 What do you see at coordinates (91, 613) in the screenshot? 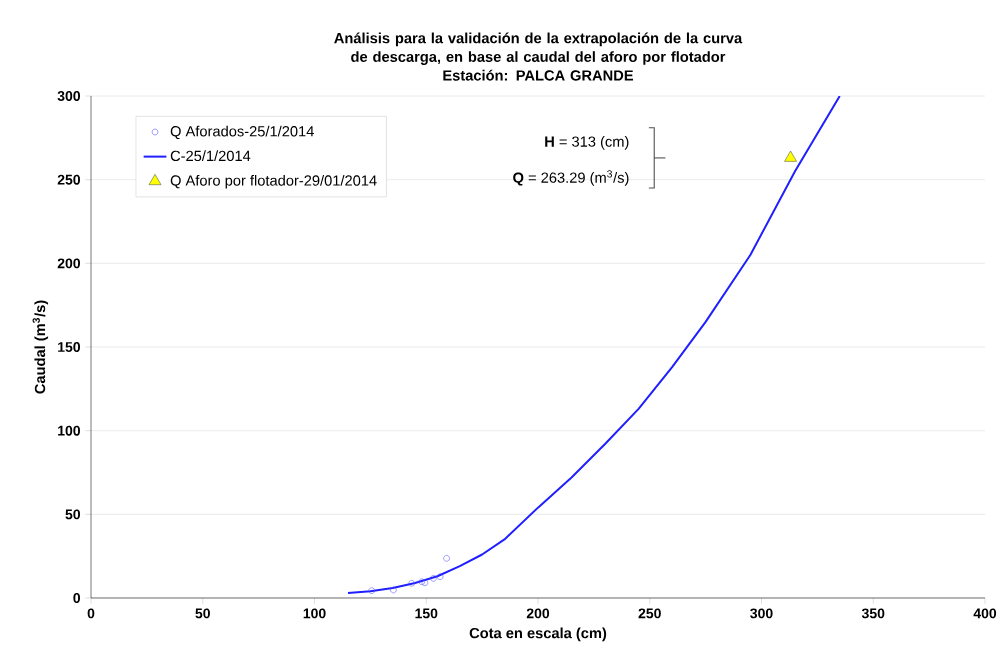
I see `x-tick-label: 0` at bounding box center [91, 613].